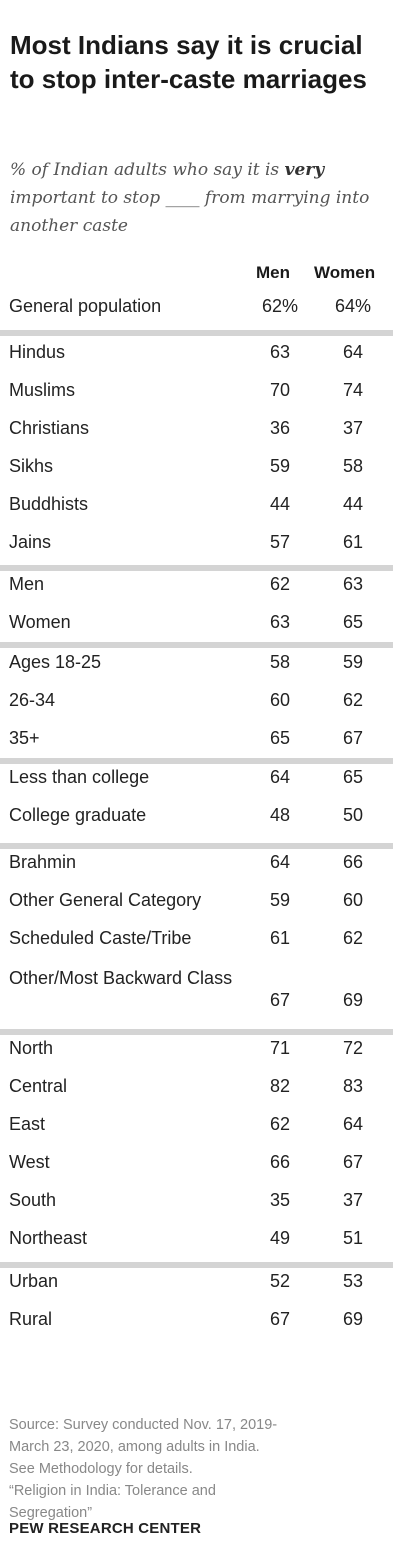 This screenshot has width=400, height=1558. I want to click on row-label: Buddhists, so click(49, 504).